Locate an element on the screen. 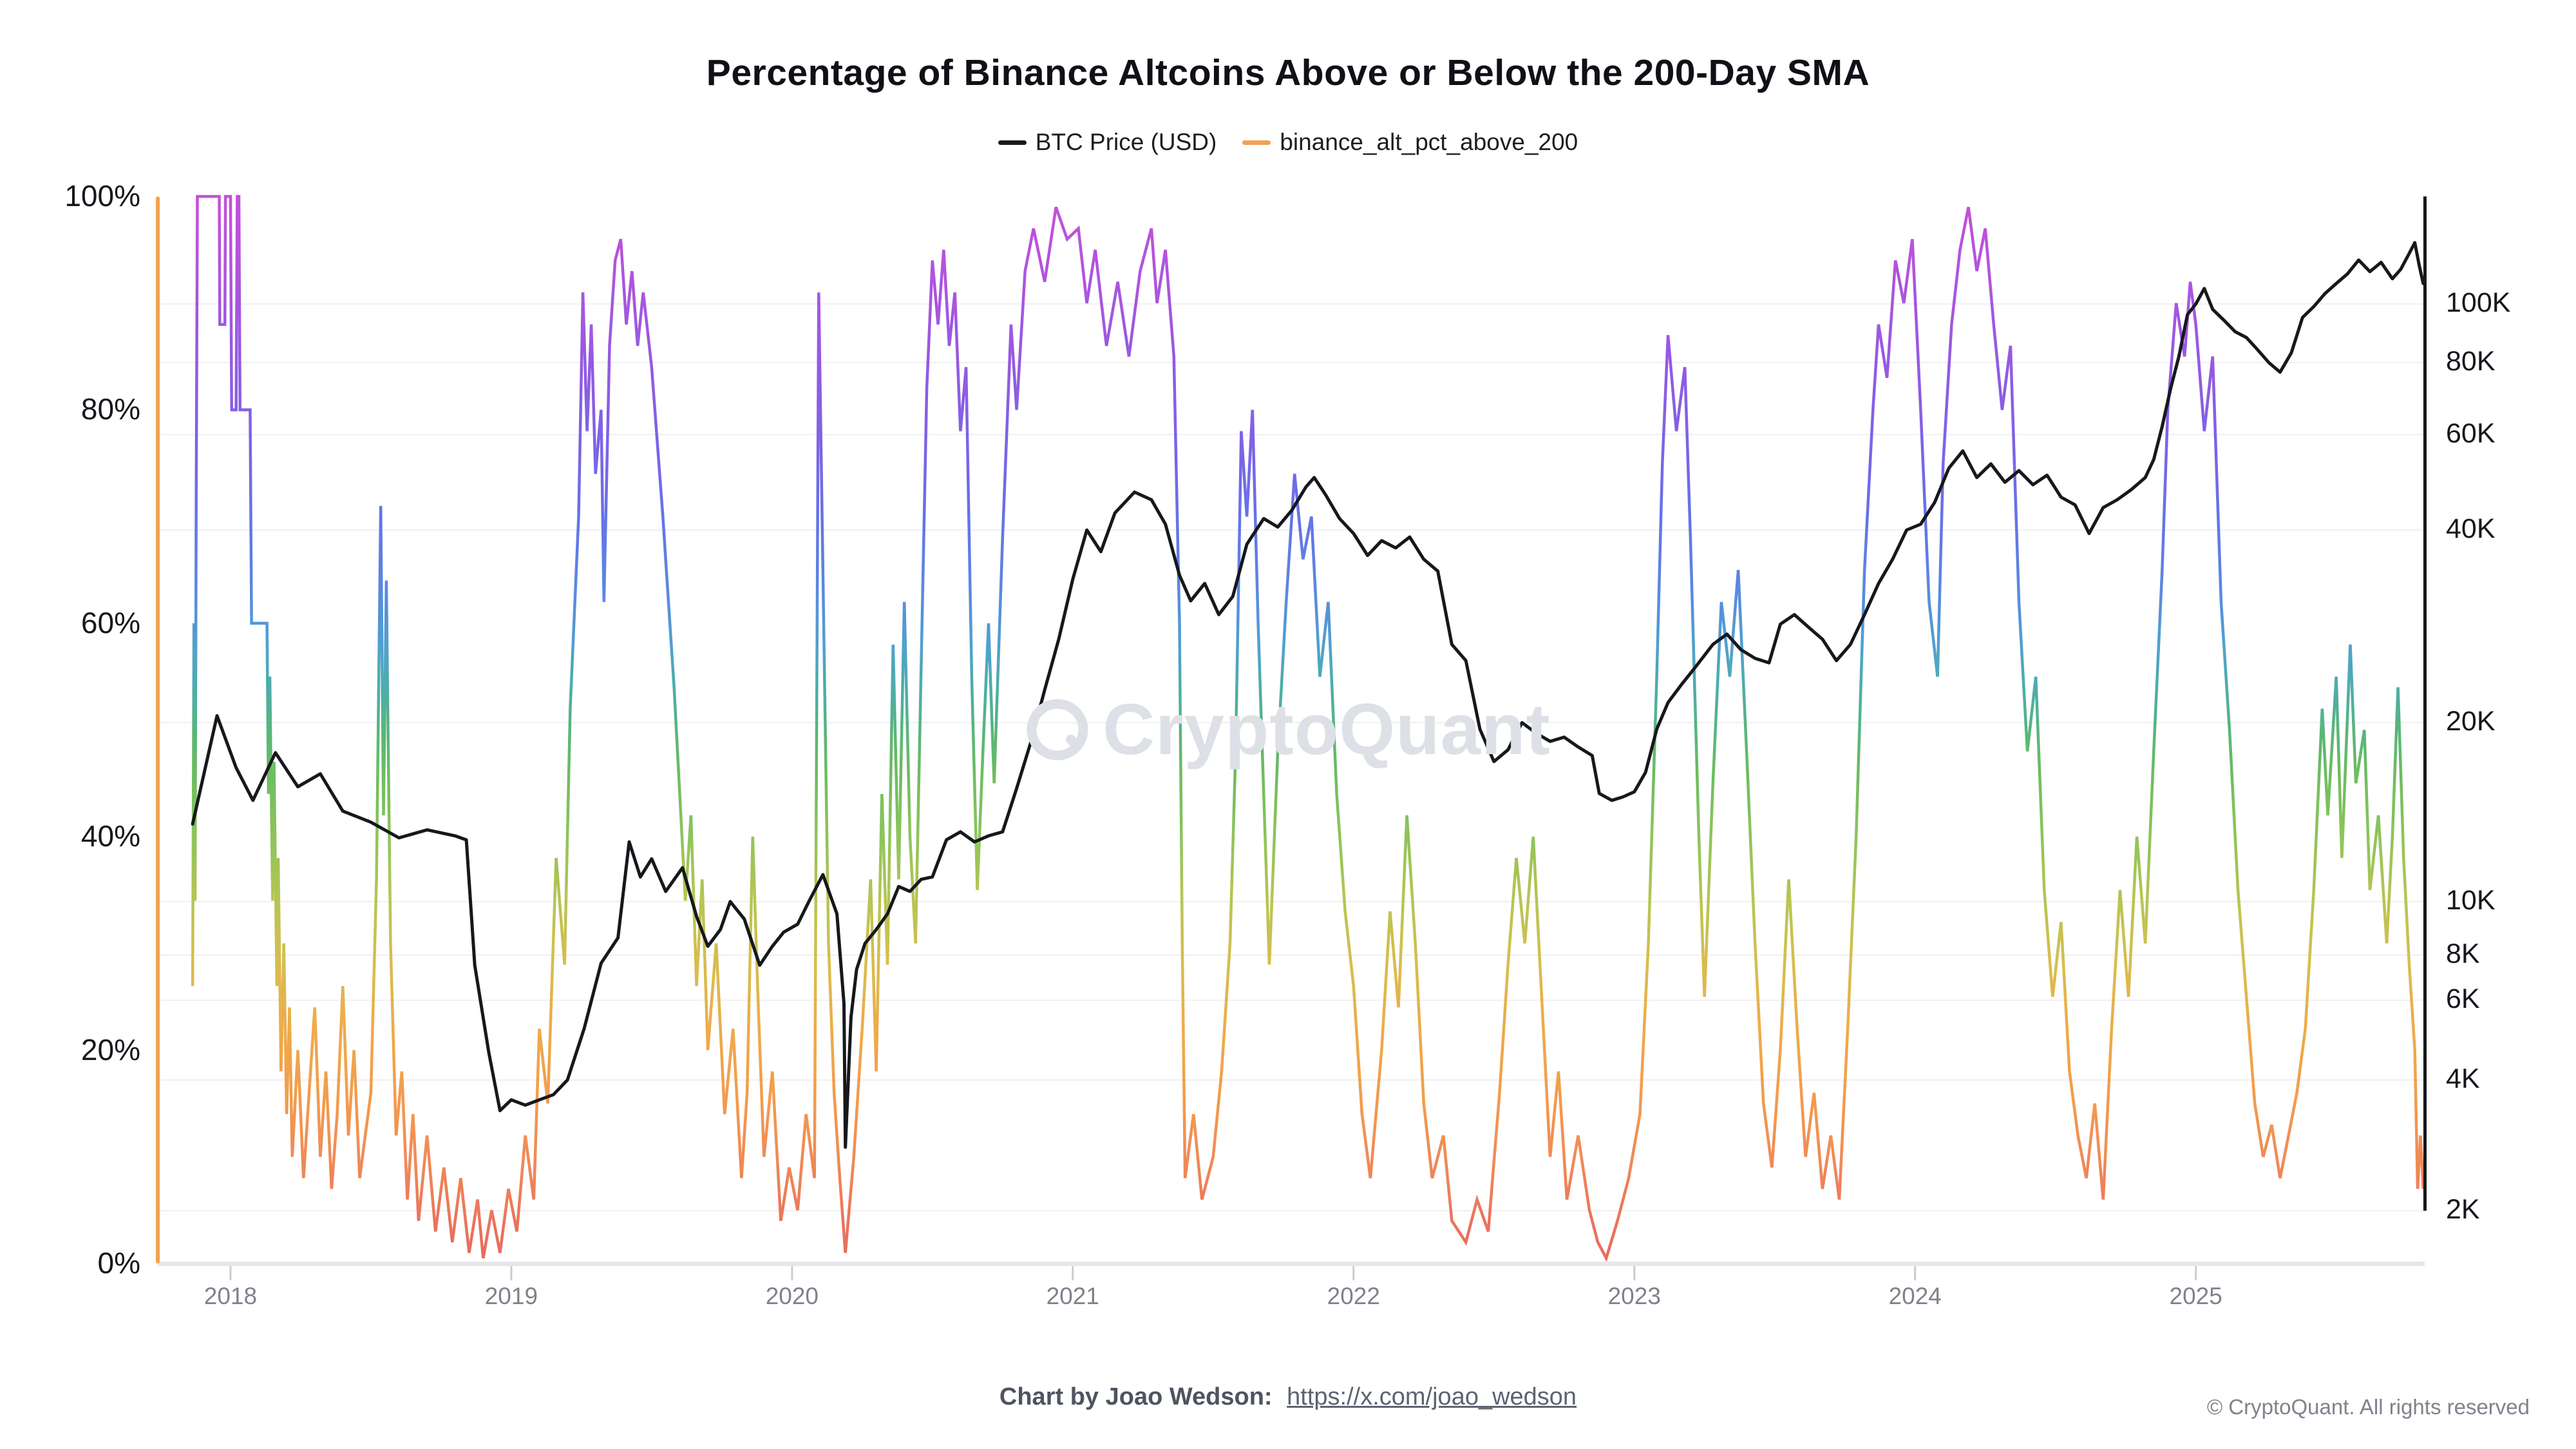 Image resolution: width=2576 pixels, height=1449 pixels. right-axis-label-4K: 4K is located at coordinates (2463, 1078).